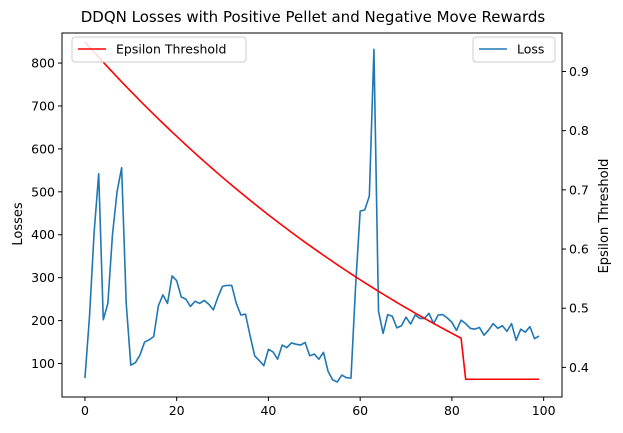 The height and width of the screenshot is (433, 623). I want to click on x-tick-label: 40, so click(268, 410).